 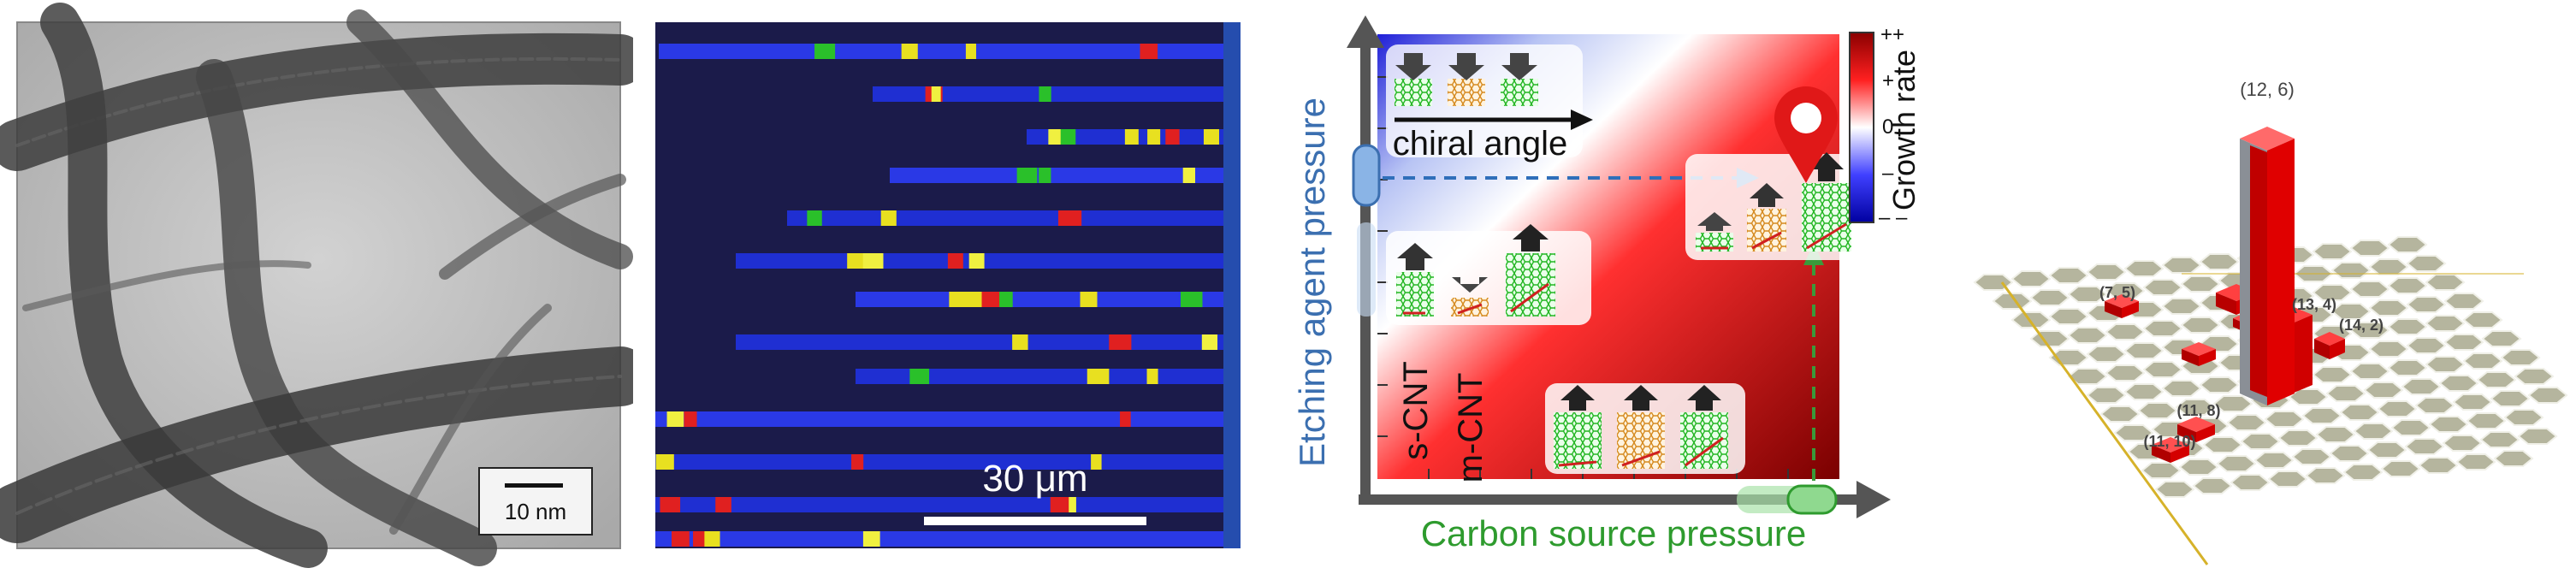 What do you see at coordinates (1806, 134) in the screenshot?
I see `map-pin-icon` at bounding box center [1806, 134].